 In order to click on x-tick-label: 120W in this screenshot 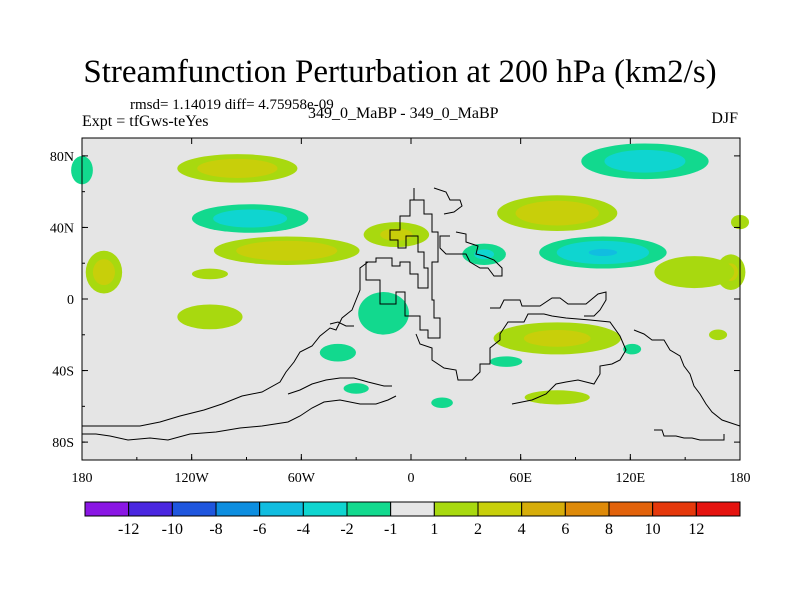, I will do `click(192, 478)`.